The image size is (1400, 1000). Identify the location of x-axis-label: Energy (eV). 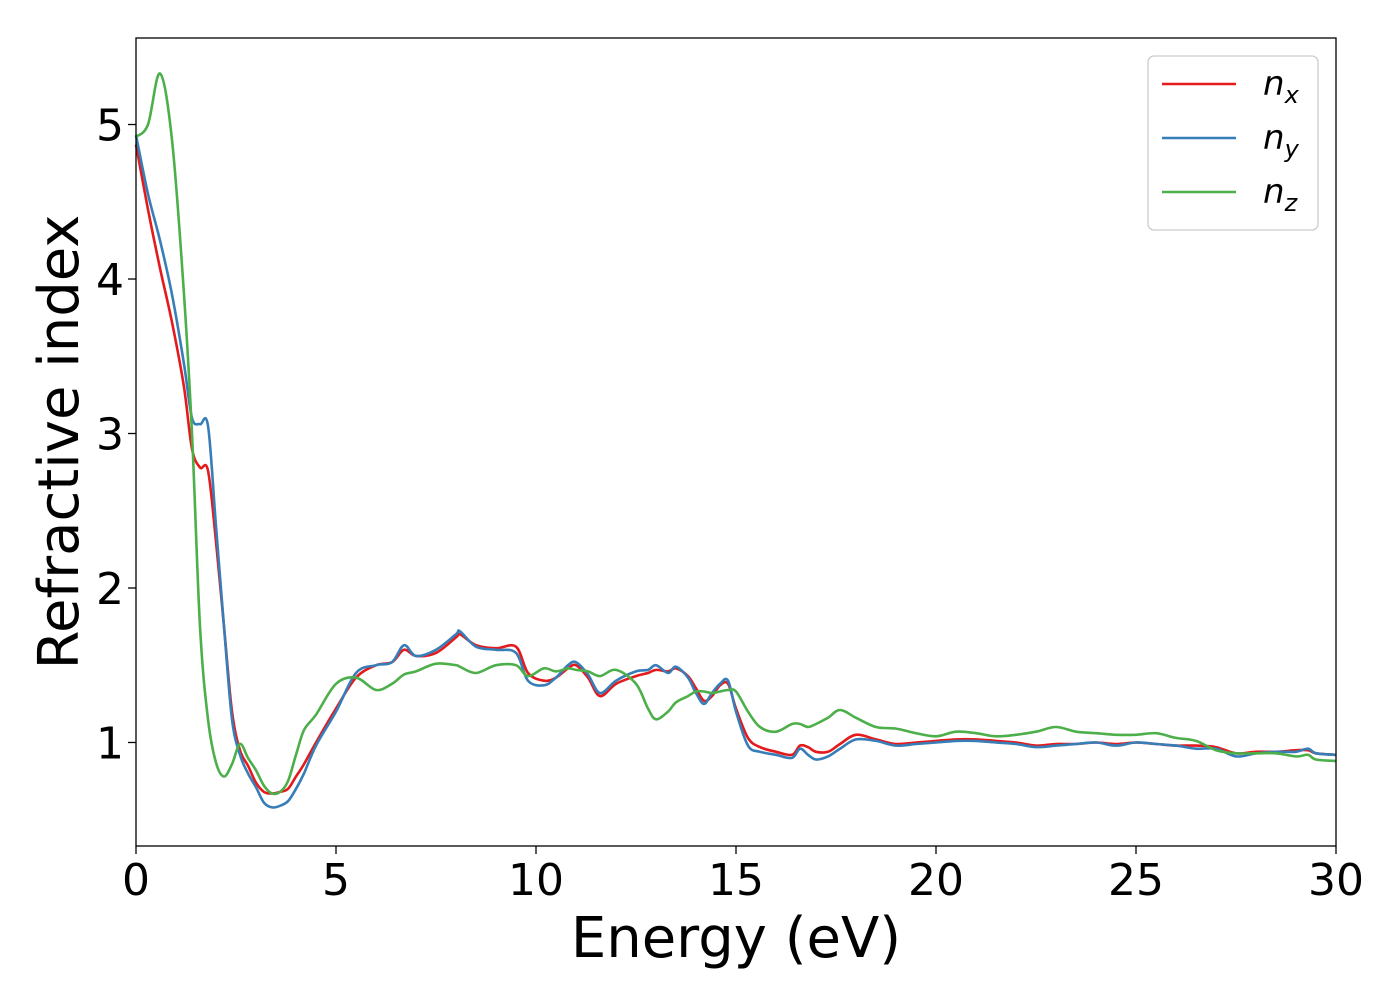
(736, 938).